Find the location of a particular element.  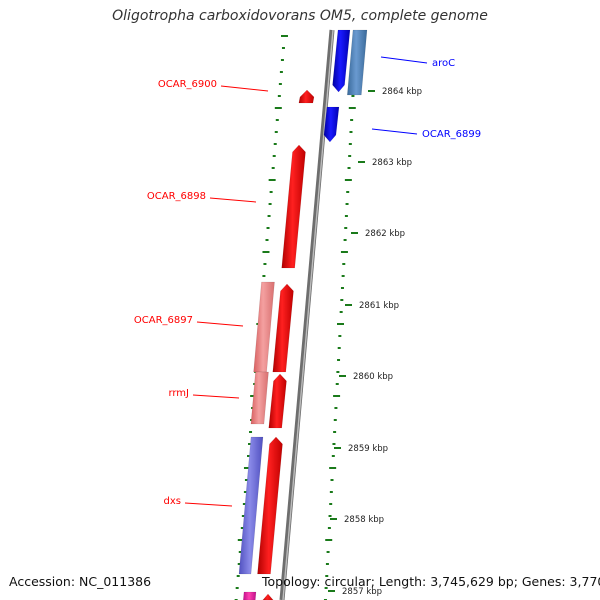

label-ocar6900-leader is located at coordinates (244, 88).